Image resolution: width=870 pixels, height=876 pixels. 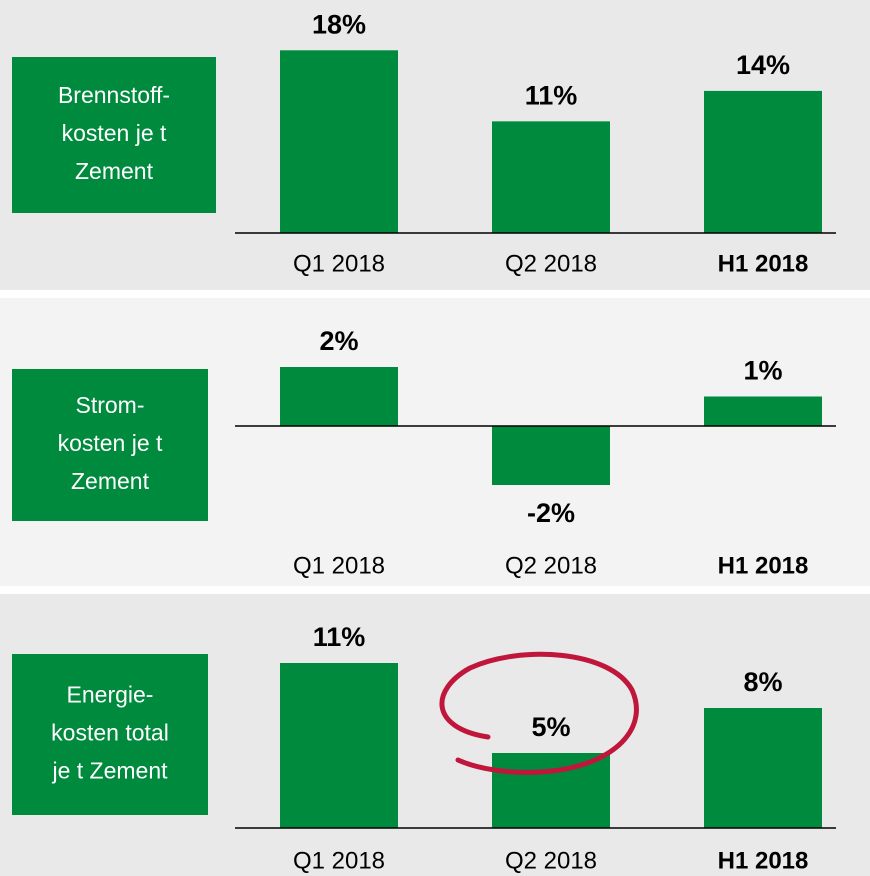 I want to click on value-label: 8%, so click(x=762, y=682).